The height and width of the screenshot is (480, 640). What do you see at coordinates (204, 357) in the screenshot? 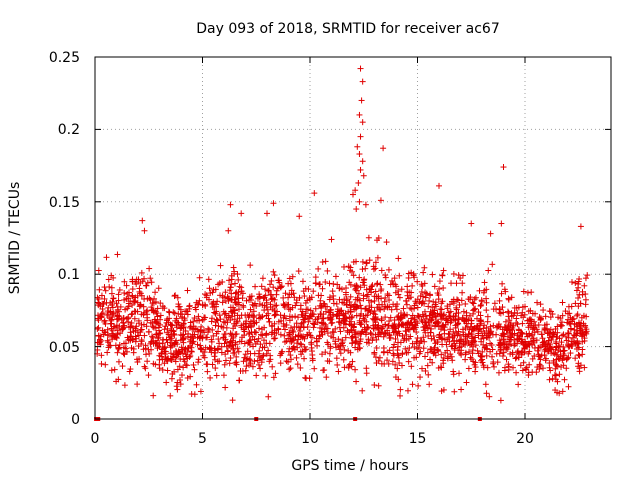
I see `data-point-1967` at bounding box center [204, 357].